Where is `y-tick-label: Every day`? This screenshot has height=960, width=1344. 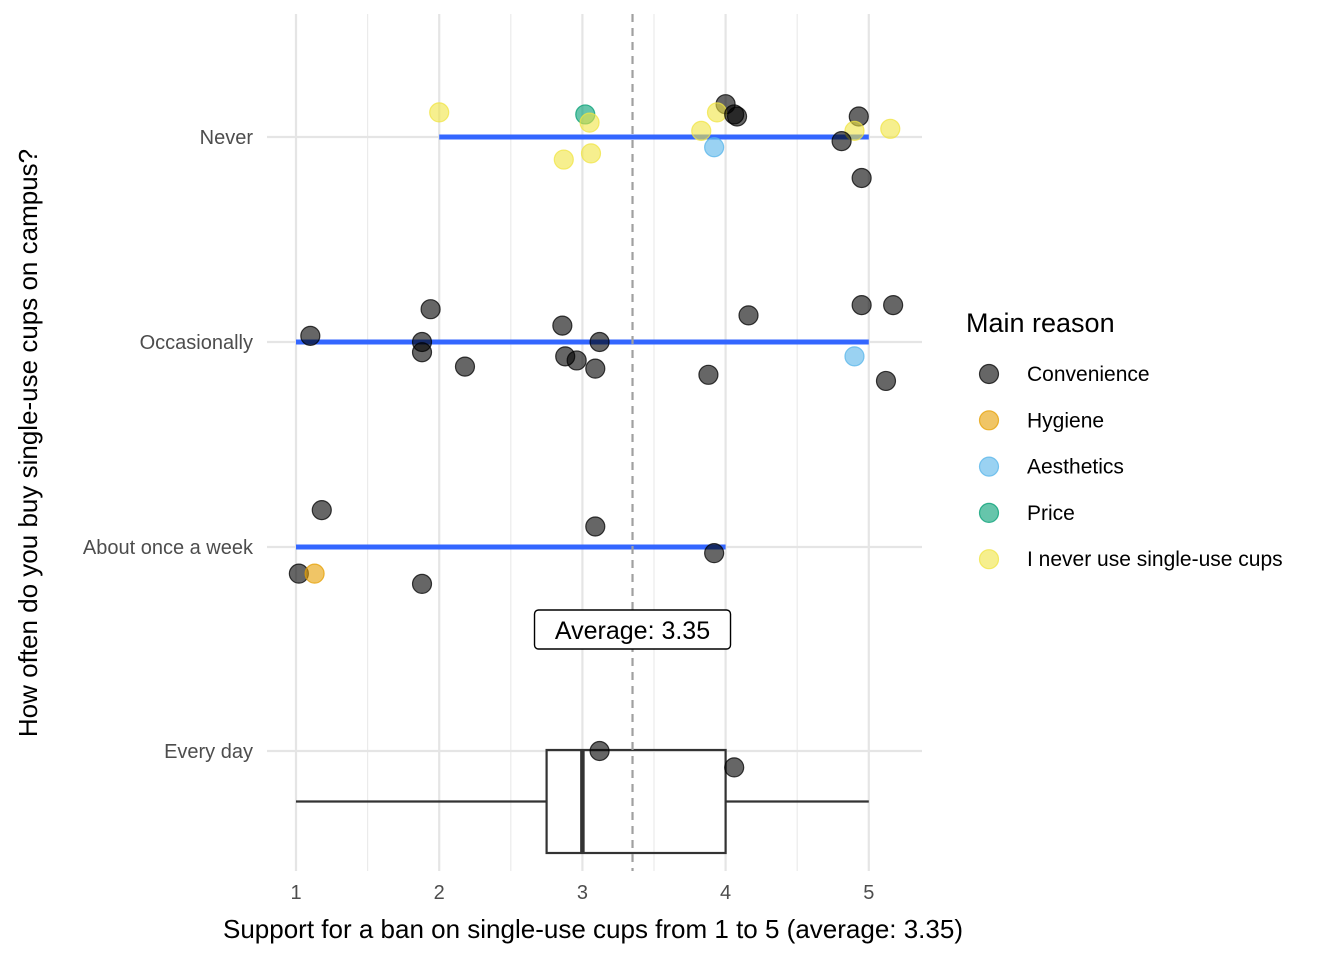 y-tick-label: Every day is located at coordinates (208, 752).